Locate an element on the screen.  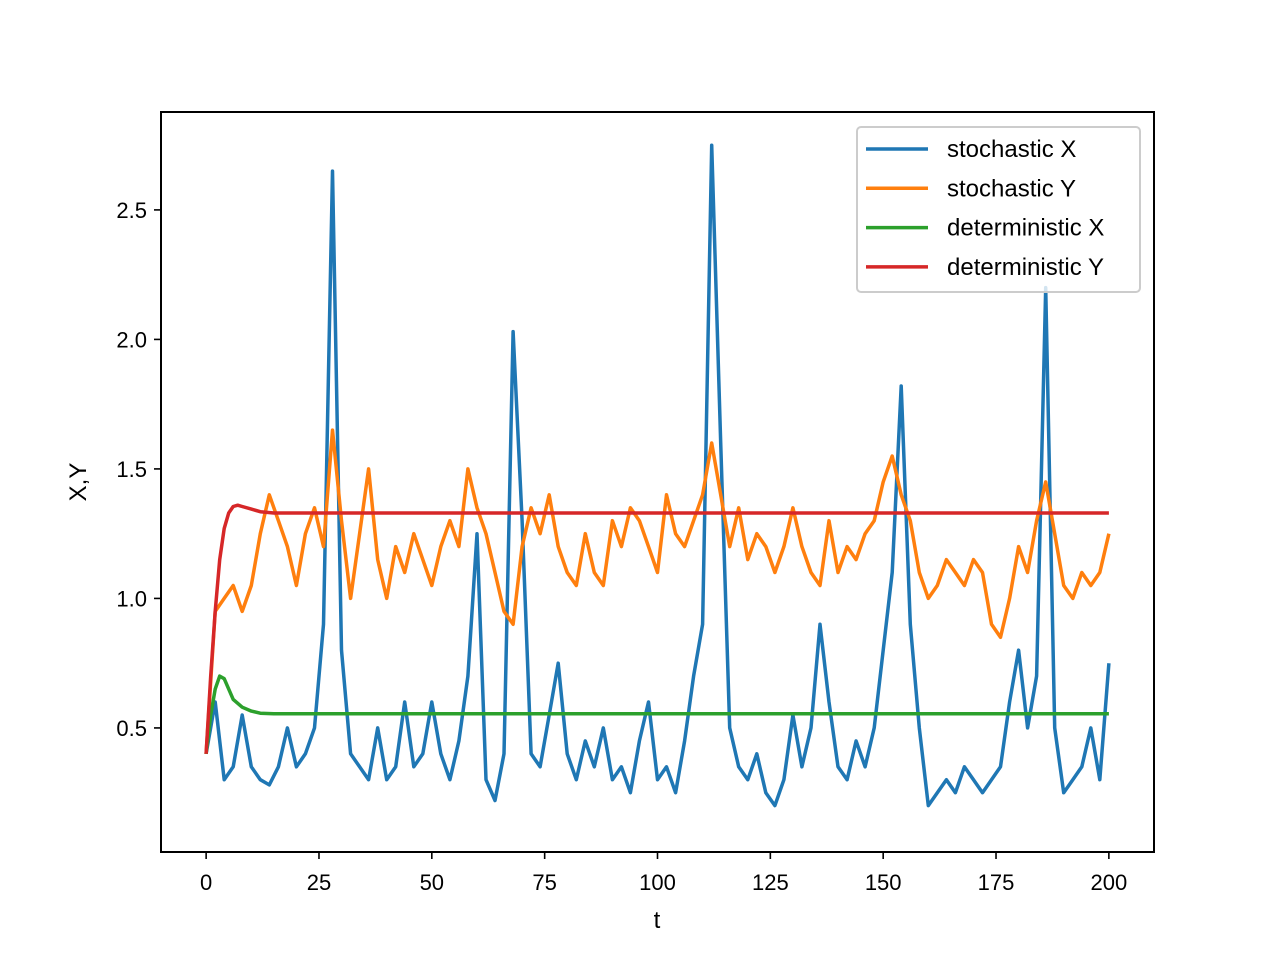
x-axis-ticks: 0 25 50 75 100 125 150 175 200 is located at coordinates (663, 873).